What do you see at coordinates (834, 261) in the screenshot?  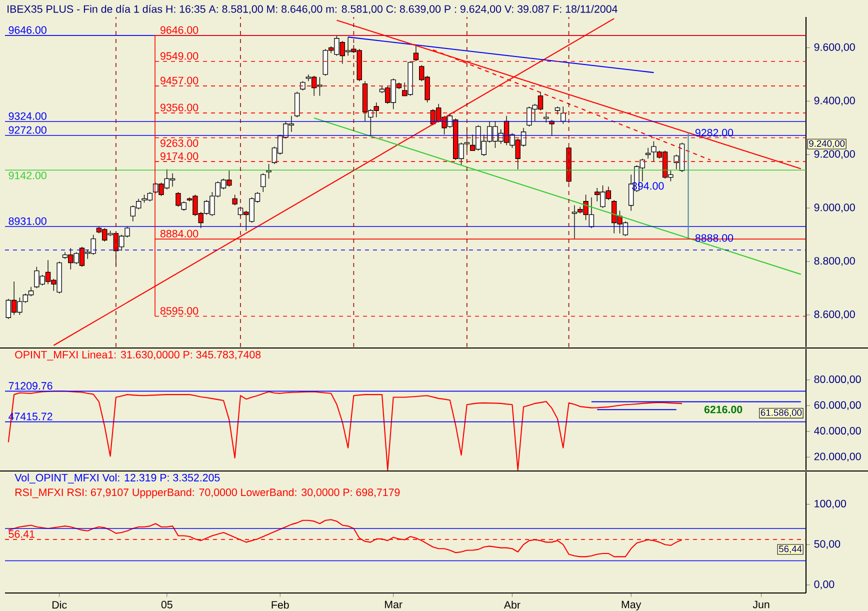 I see `y-tick-label: 8.800,00` at bounding box center [834, 261].